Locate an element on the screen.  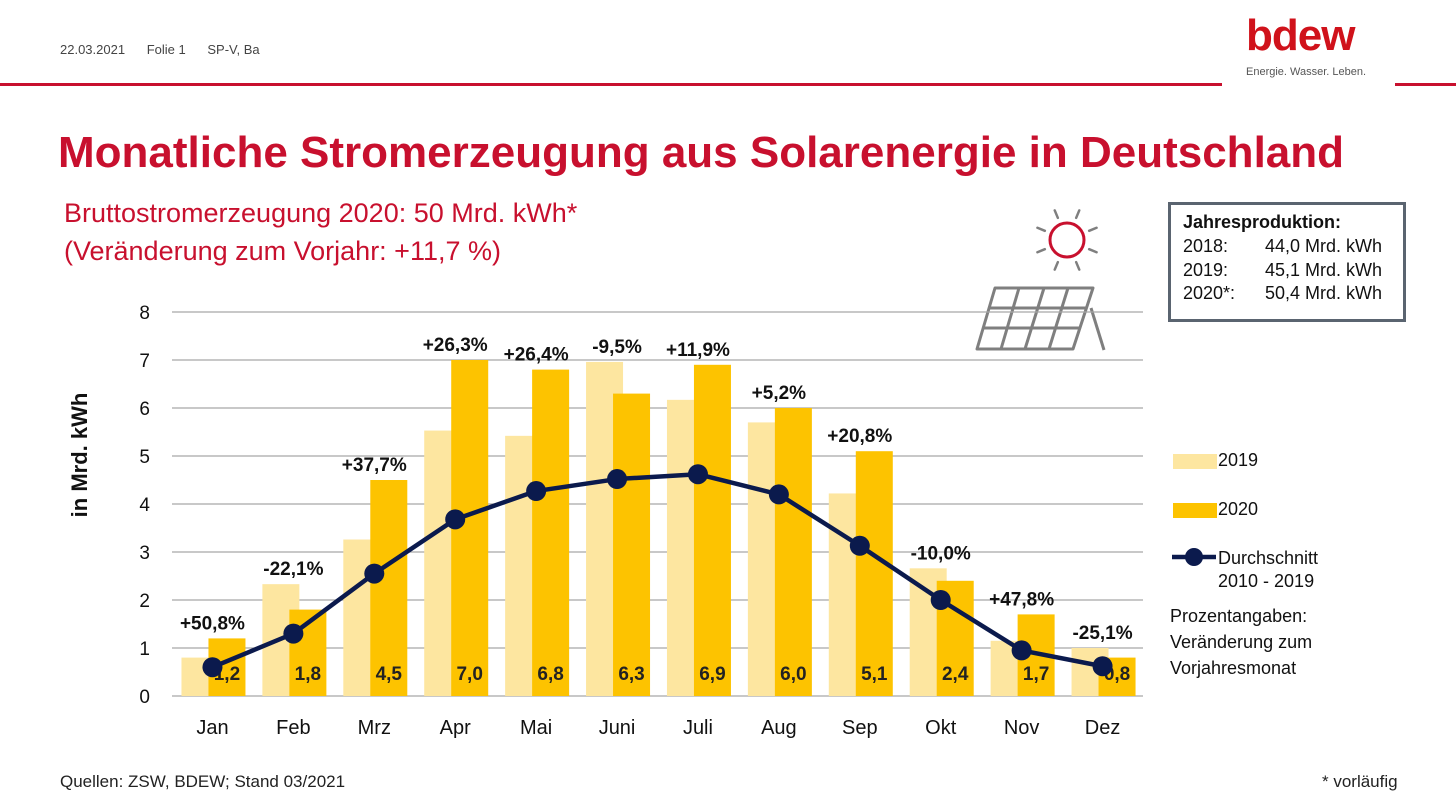
slide-number: Folie 1 is located at coordinates (166, 49).